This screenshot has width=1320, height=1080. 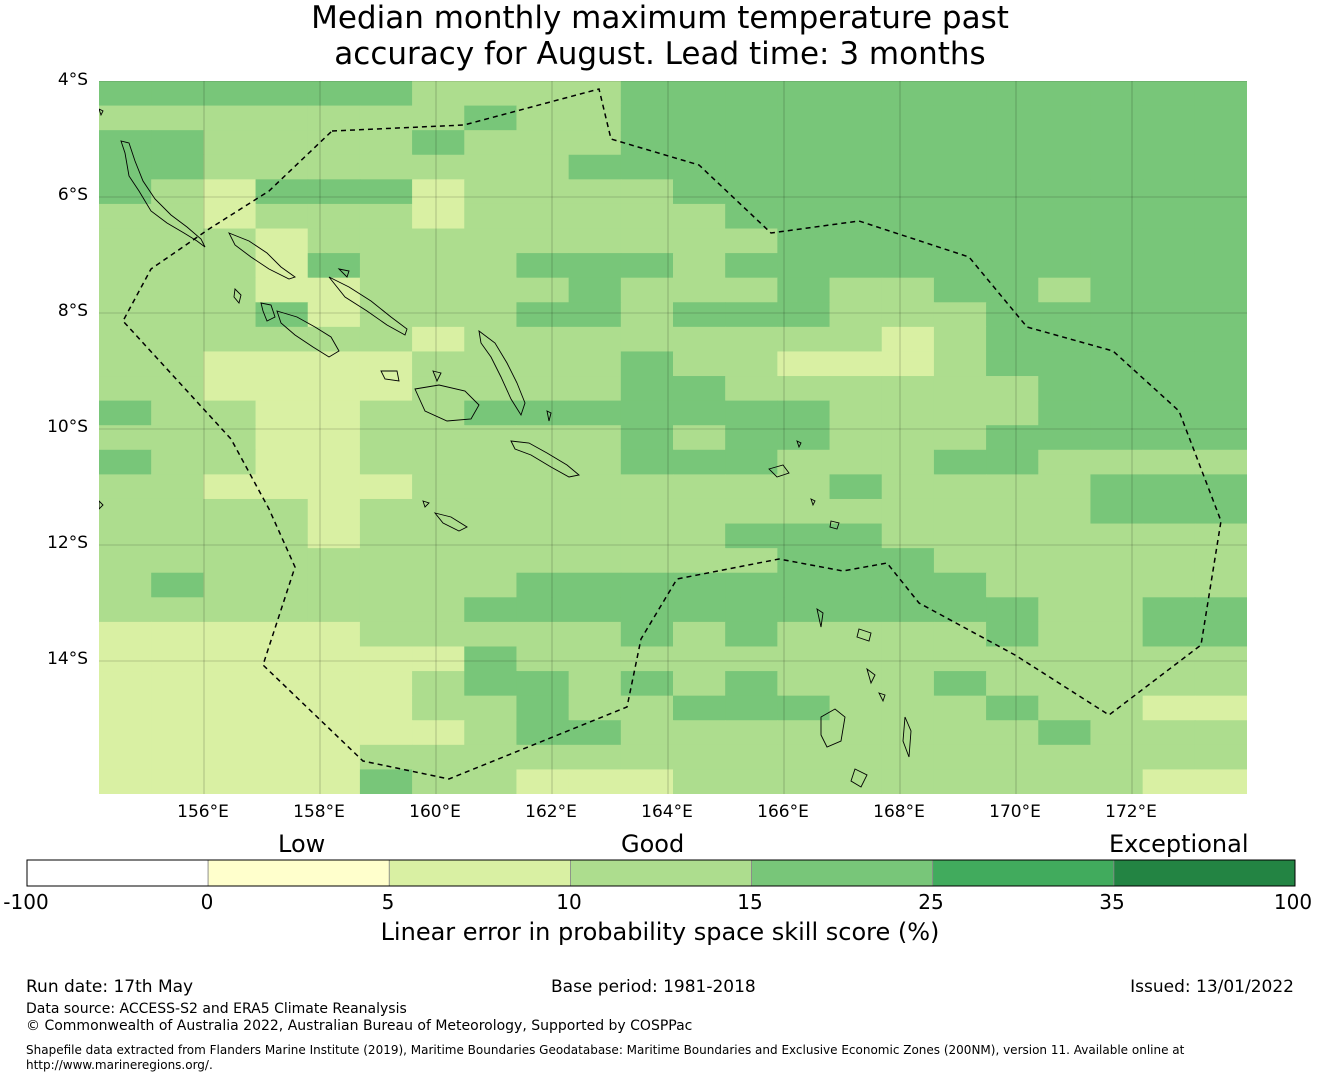 I want to click on legend-category-good: Good, so click(x=653, y=844).